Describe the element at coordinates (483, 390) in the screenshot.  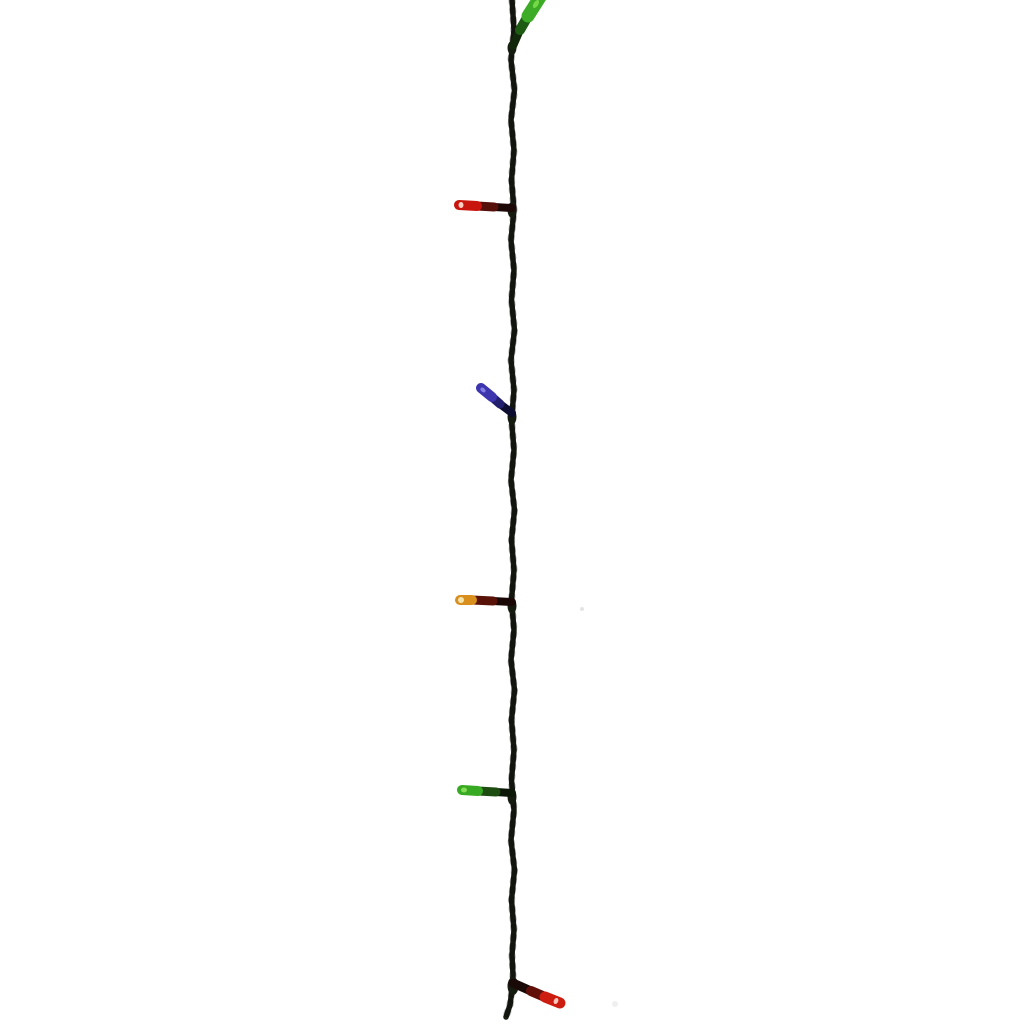
I see `blue-bulb-highlight` at that location.